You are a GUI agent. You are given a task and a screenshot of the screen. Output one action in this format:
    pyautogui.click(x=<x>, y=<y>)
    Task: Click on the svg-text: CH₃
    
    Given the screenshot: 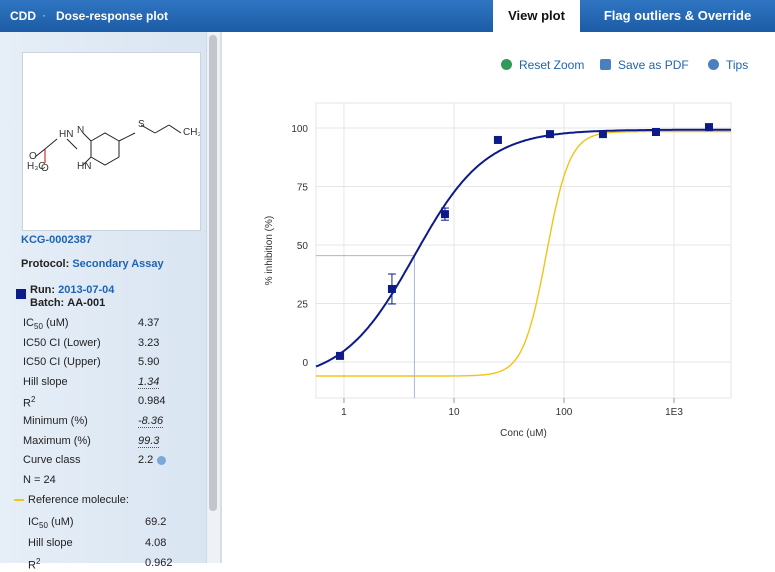 What is the action you would take?
    pyautogui.click(x=191, y=132)
    